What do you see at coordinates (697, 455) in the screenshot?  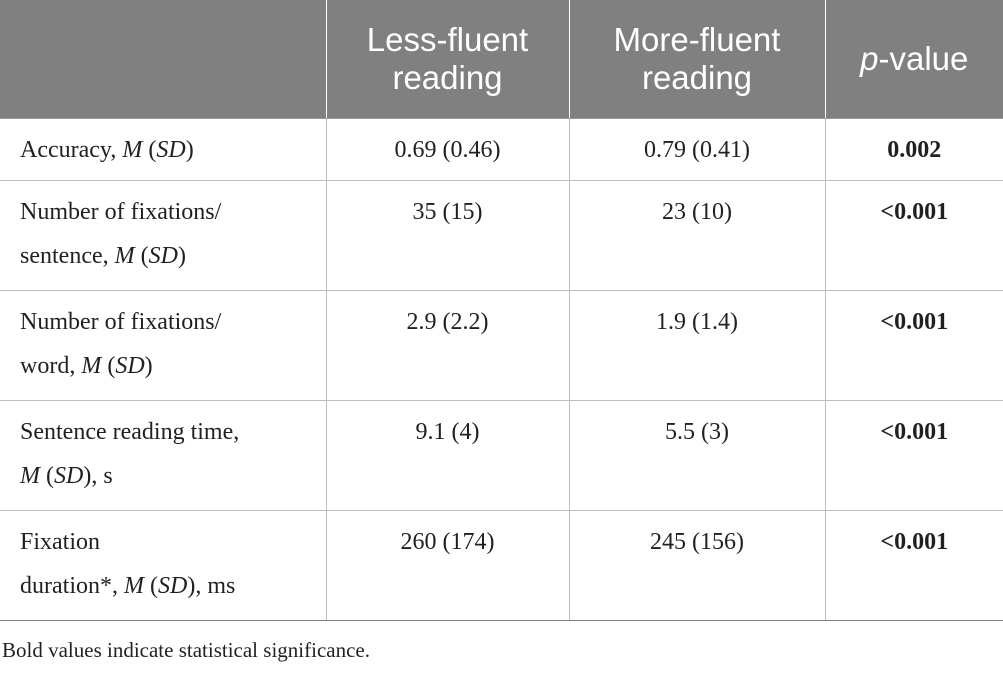 I see `more-fluent-value: 5.5 (3)` at bounding box center [697, 455].